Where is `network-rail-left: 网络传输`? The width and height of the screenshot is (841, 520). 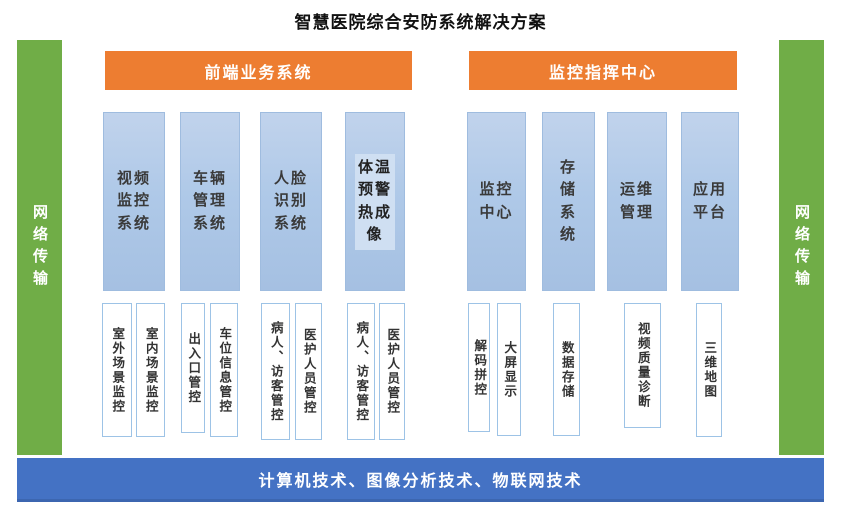
network-rail-left: 网络传输 is located at coordinates (39, 247).